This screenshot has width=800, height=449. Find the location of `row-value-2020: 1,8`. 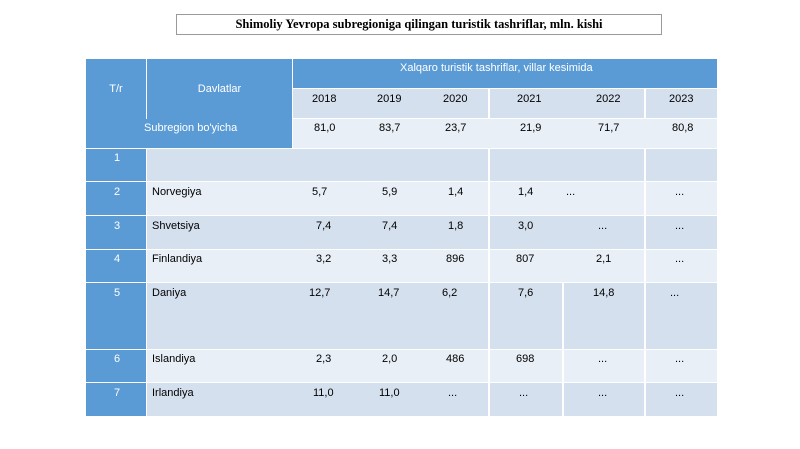

row-value-2020: 1,8 is located at coordinates (456, 226).